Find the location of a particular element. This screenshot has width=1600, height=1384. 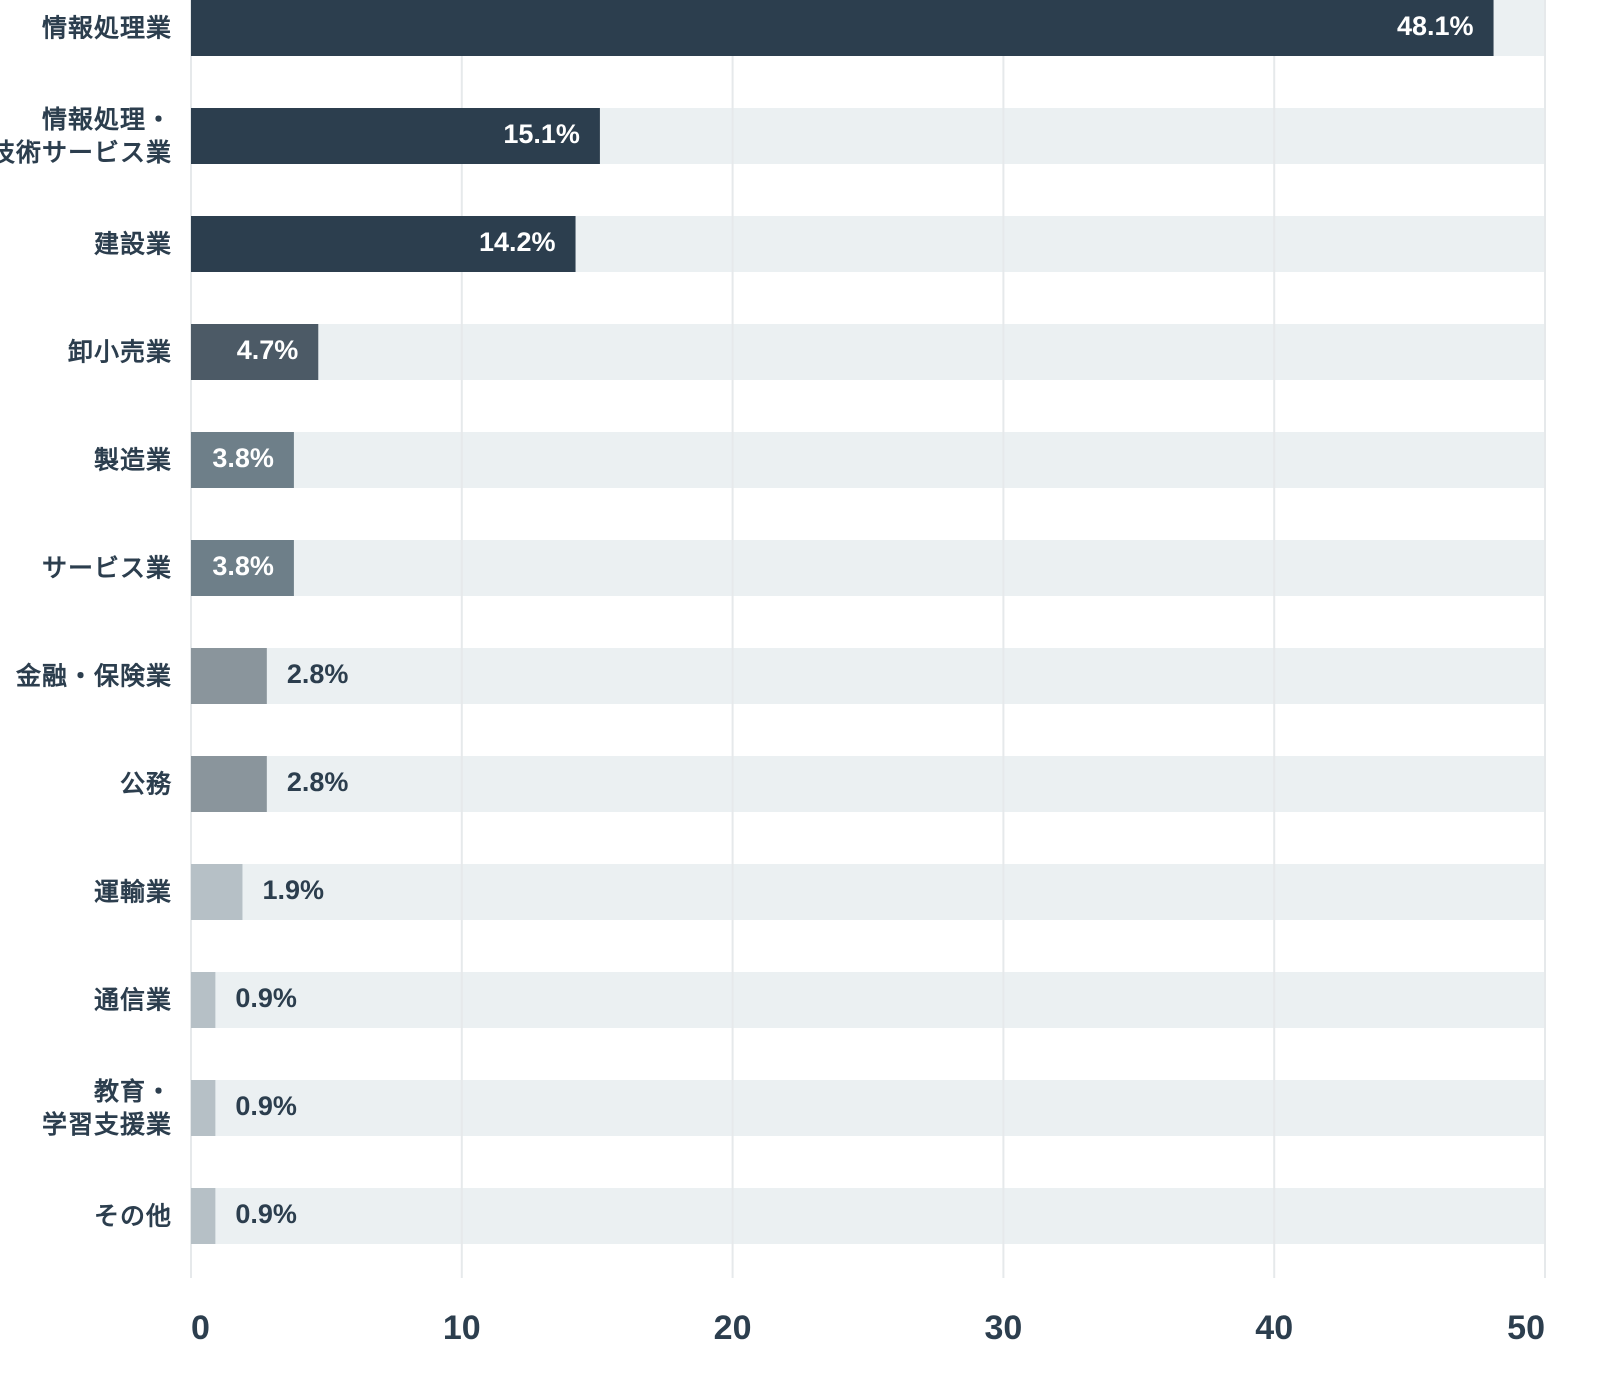

category-label: 製造業 is located at coordinates (132, 460).